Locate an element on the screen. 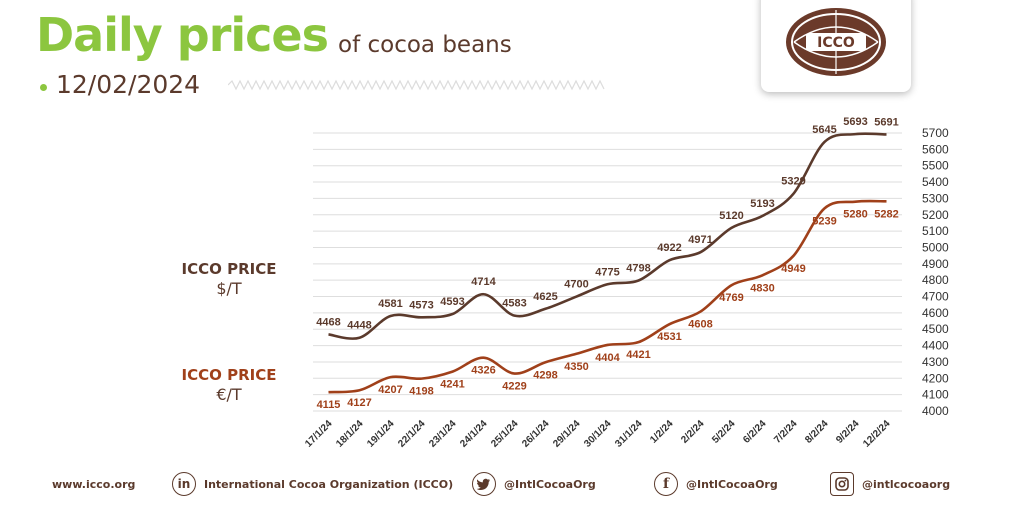 This screenshot has width=1024, height=512. x-tick-label: 30/1/24 is located at coordinates (598, 434).